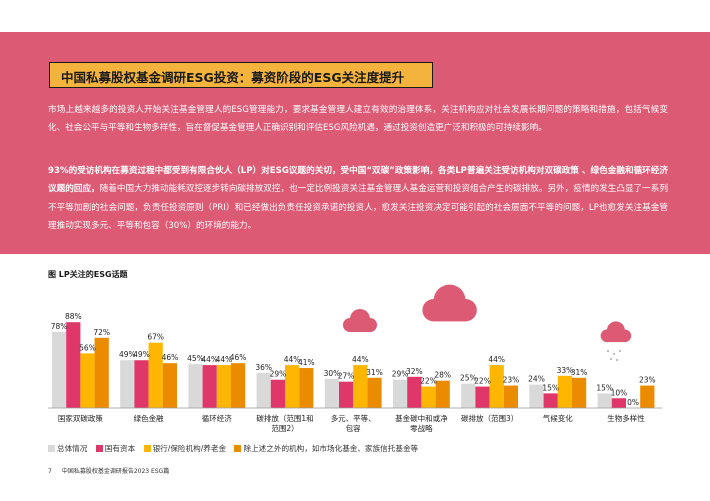  What do you see at coordinates (616, 341) in the screenshot?
I see `rain-cloud-icon` at bounding box center [616, 341].